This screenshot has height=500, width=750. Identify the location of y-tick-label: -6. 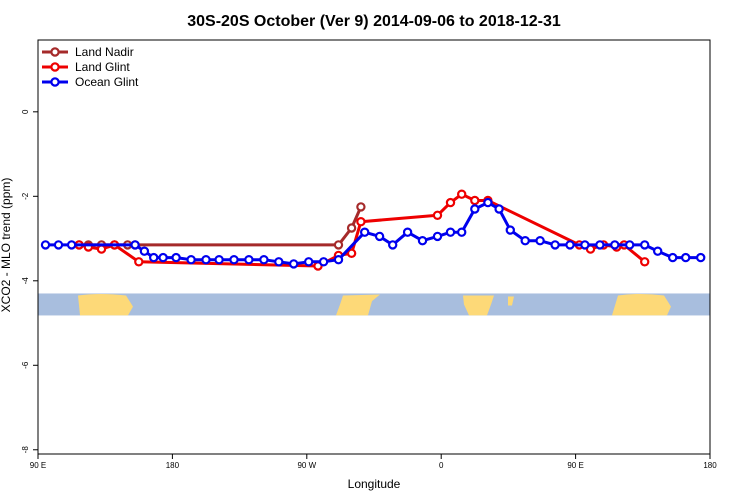
(25, 365).